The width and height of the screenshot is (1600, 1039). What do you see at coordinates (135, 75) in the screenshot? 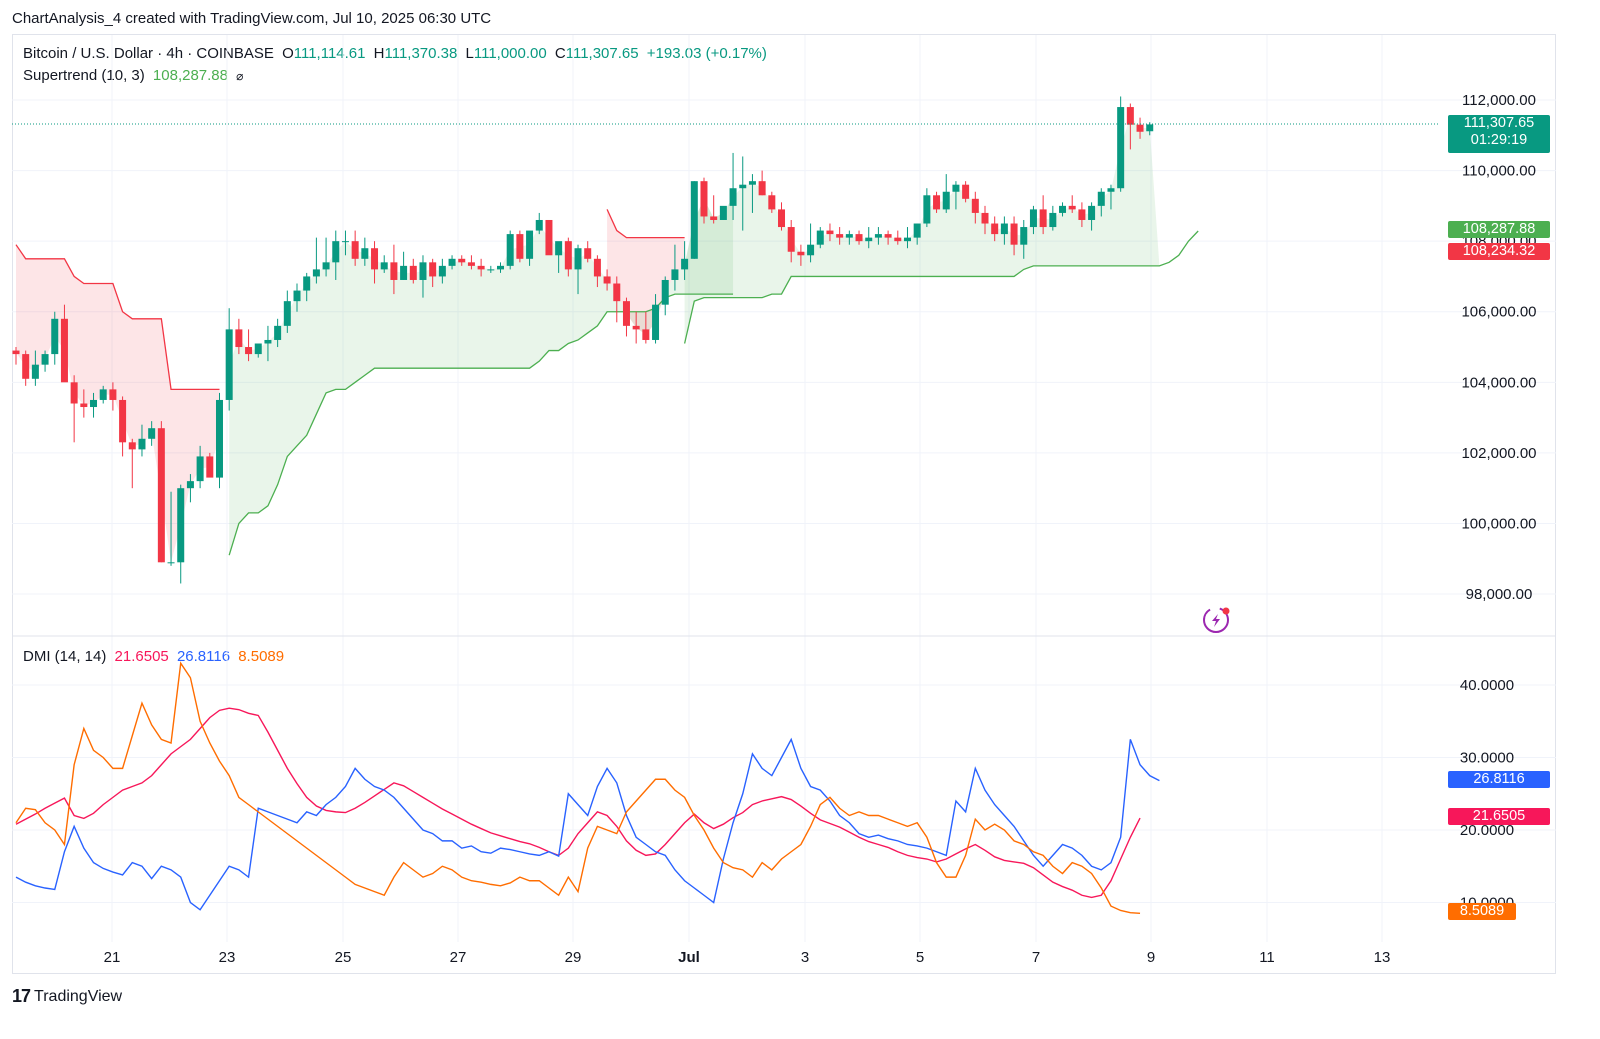
I see `supertrend-legend: Supertrend (10, 3) 108,287.88 ⌀` at bounding box center [135, 75].